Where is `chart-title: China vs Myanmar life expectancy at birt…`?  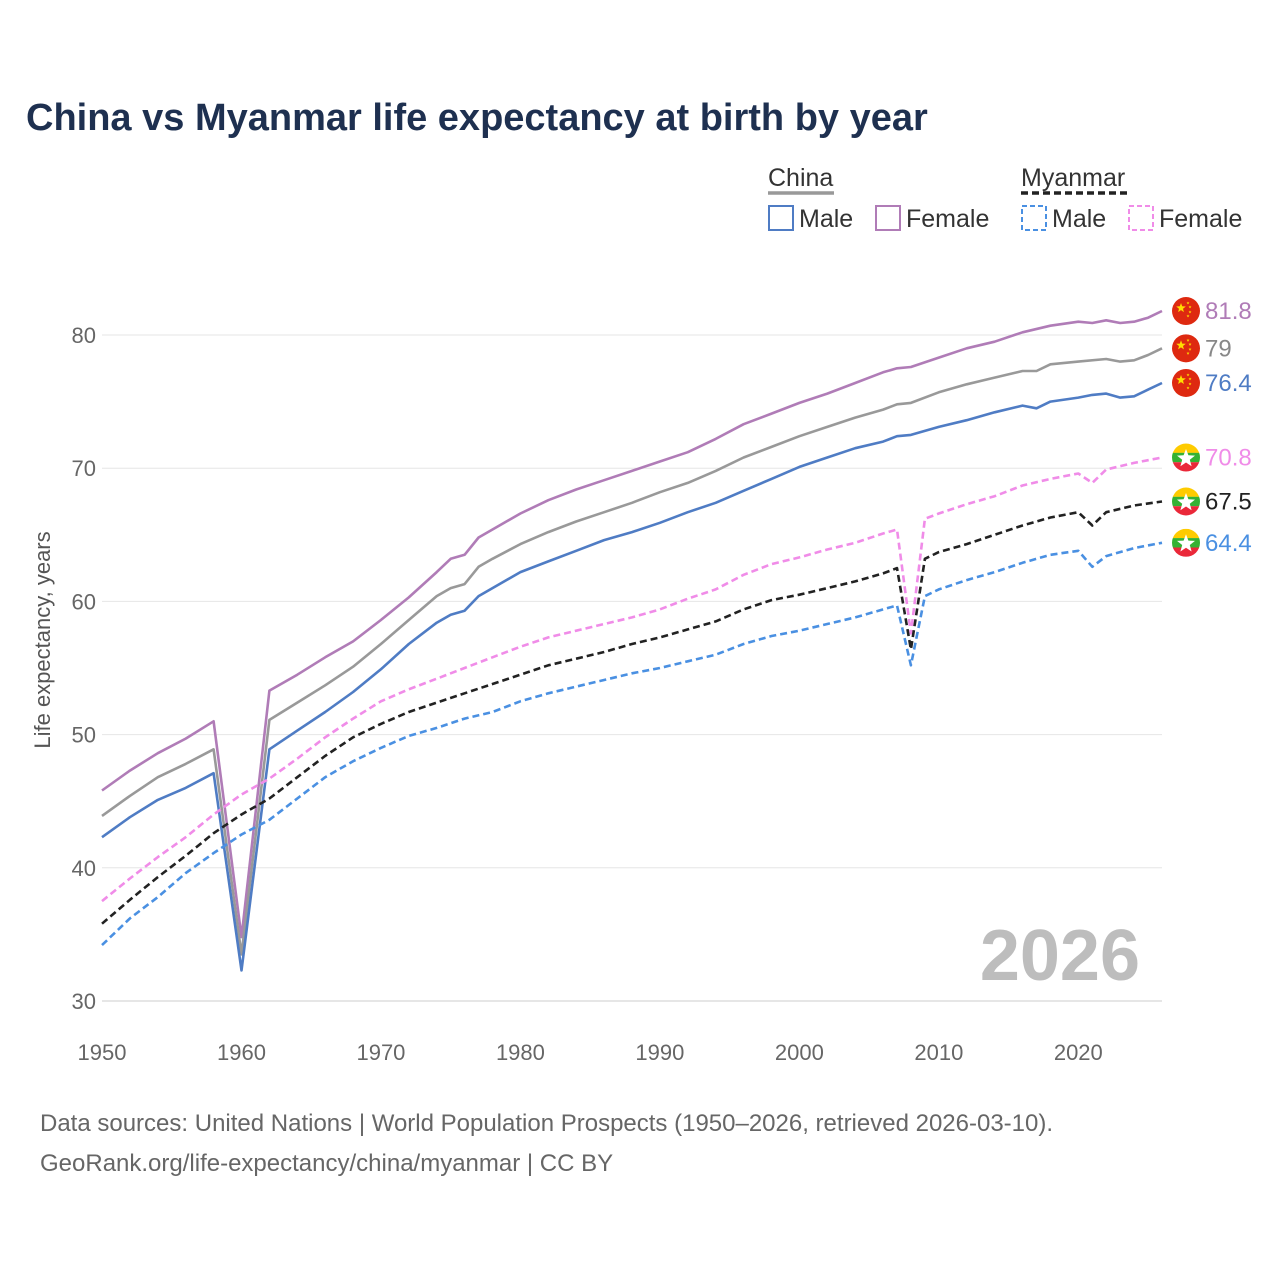 chart-title: China vs Myanmar life expectancy at birt… is located at coordinates (477, 118).